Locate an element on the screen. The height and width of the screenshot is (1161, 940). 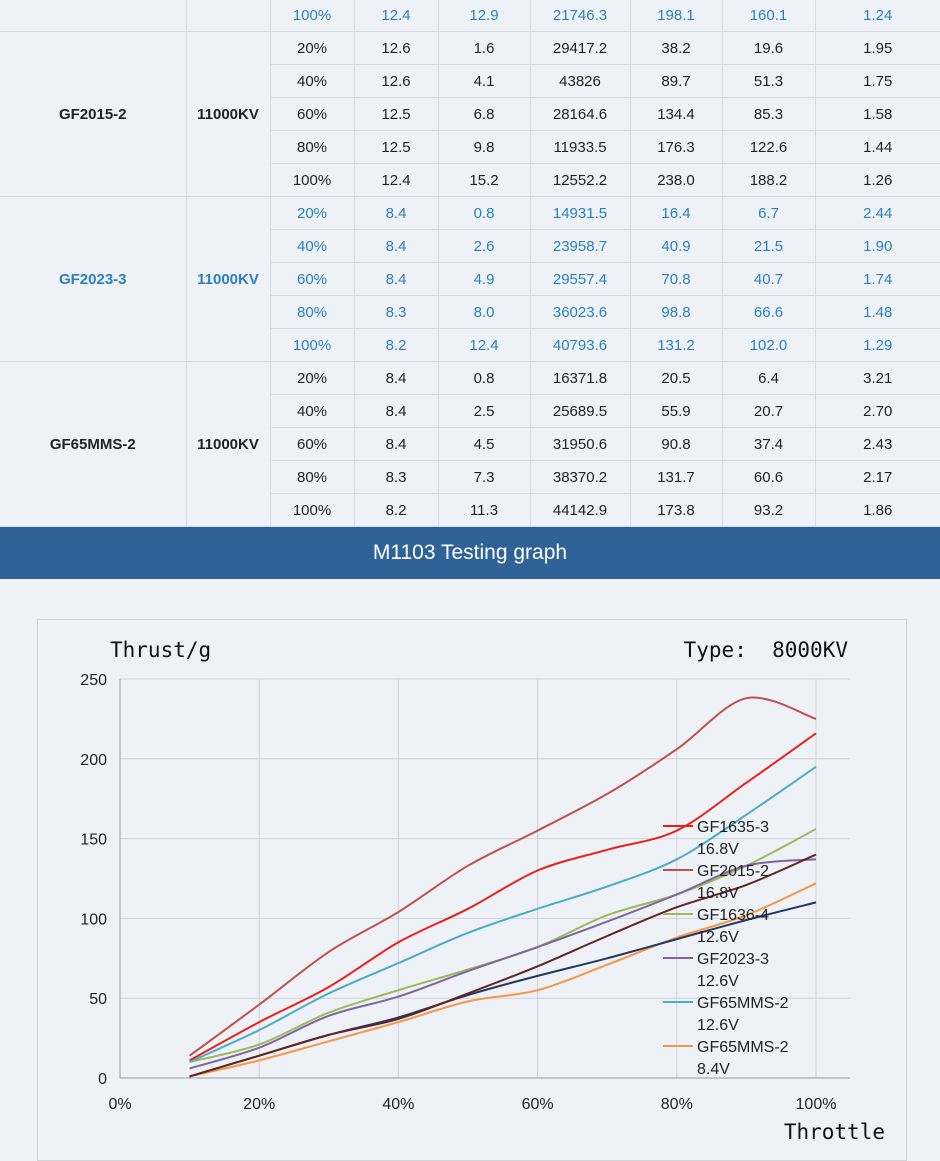
graph-title-banner: M1103 Testing graph is located at coordinates (470, 553).